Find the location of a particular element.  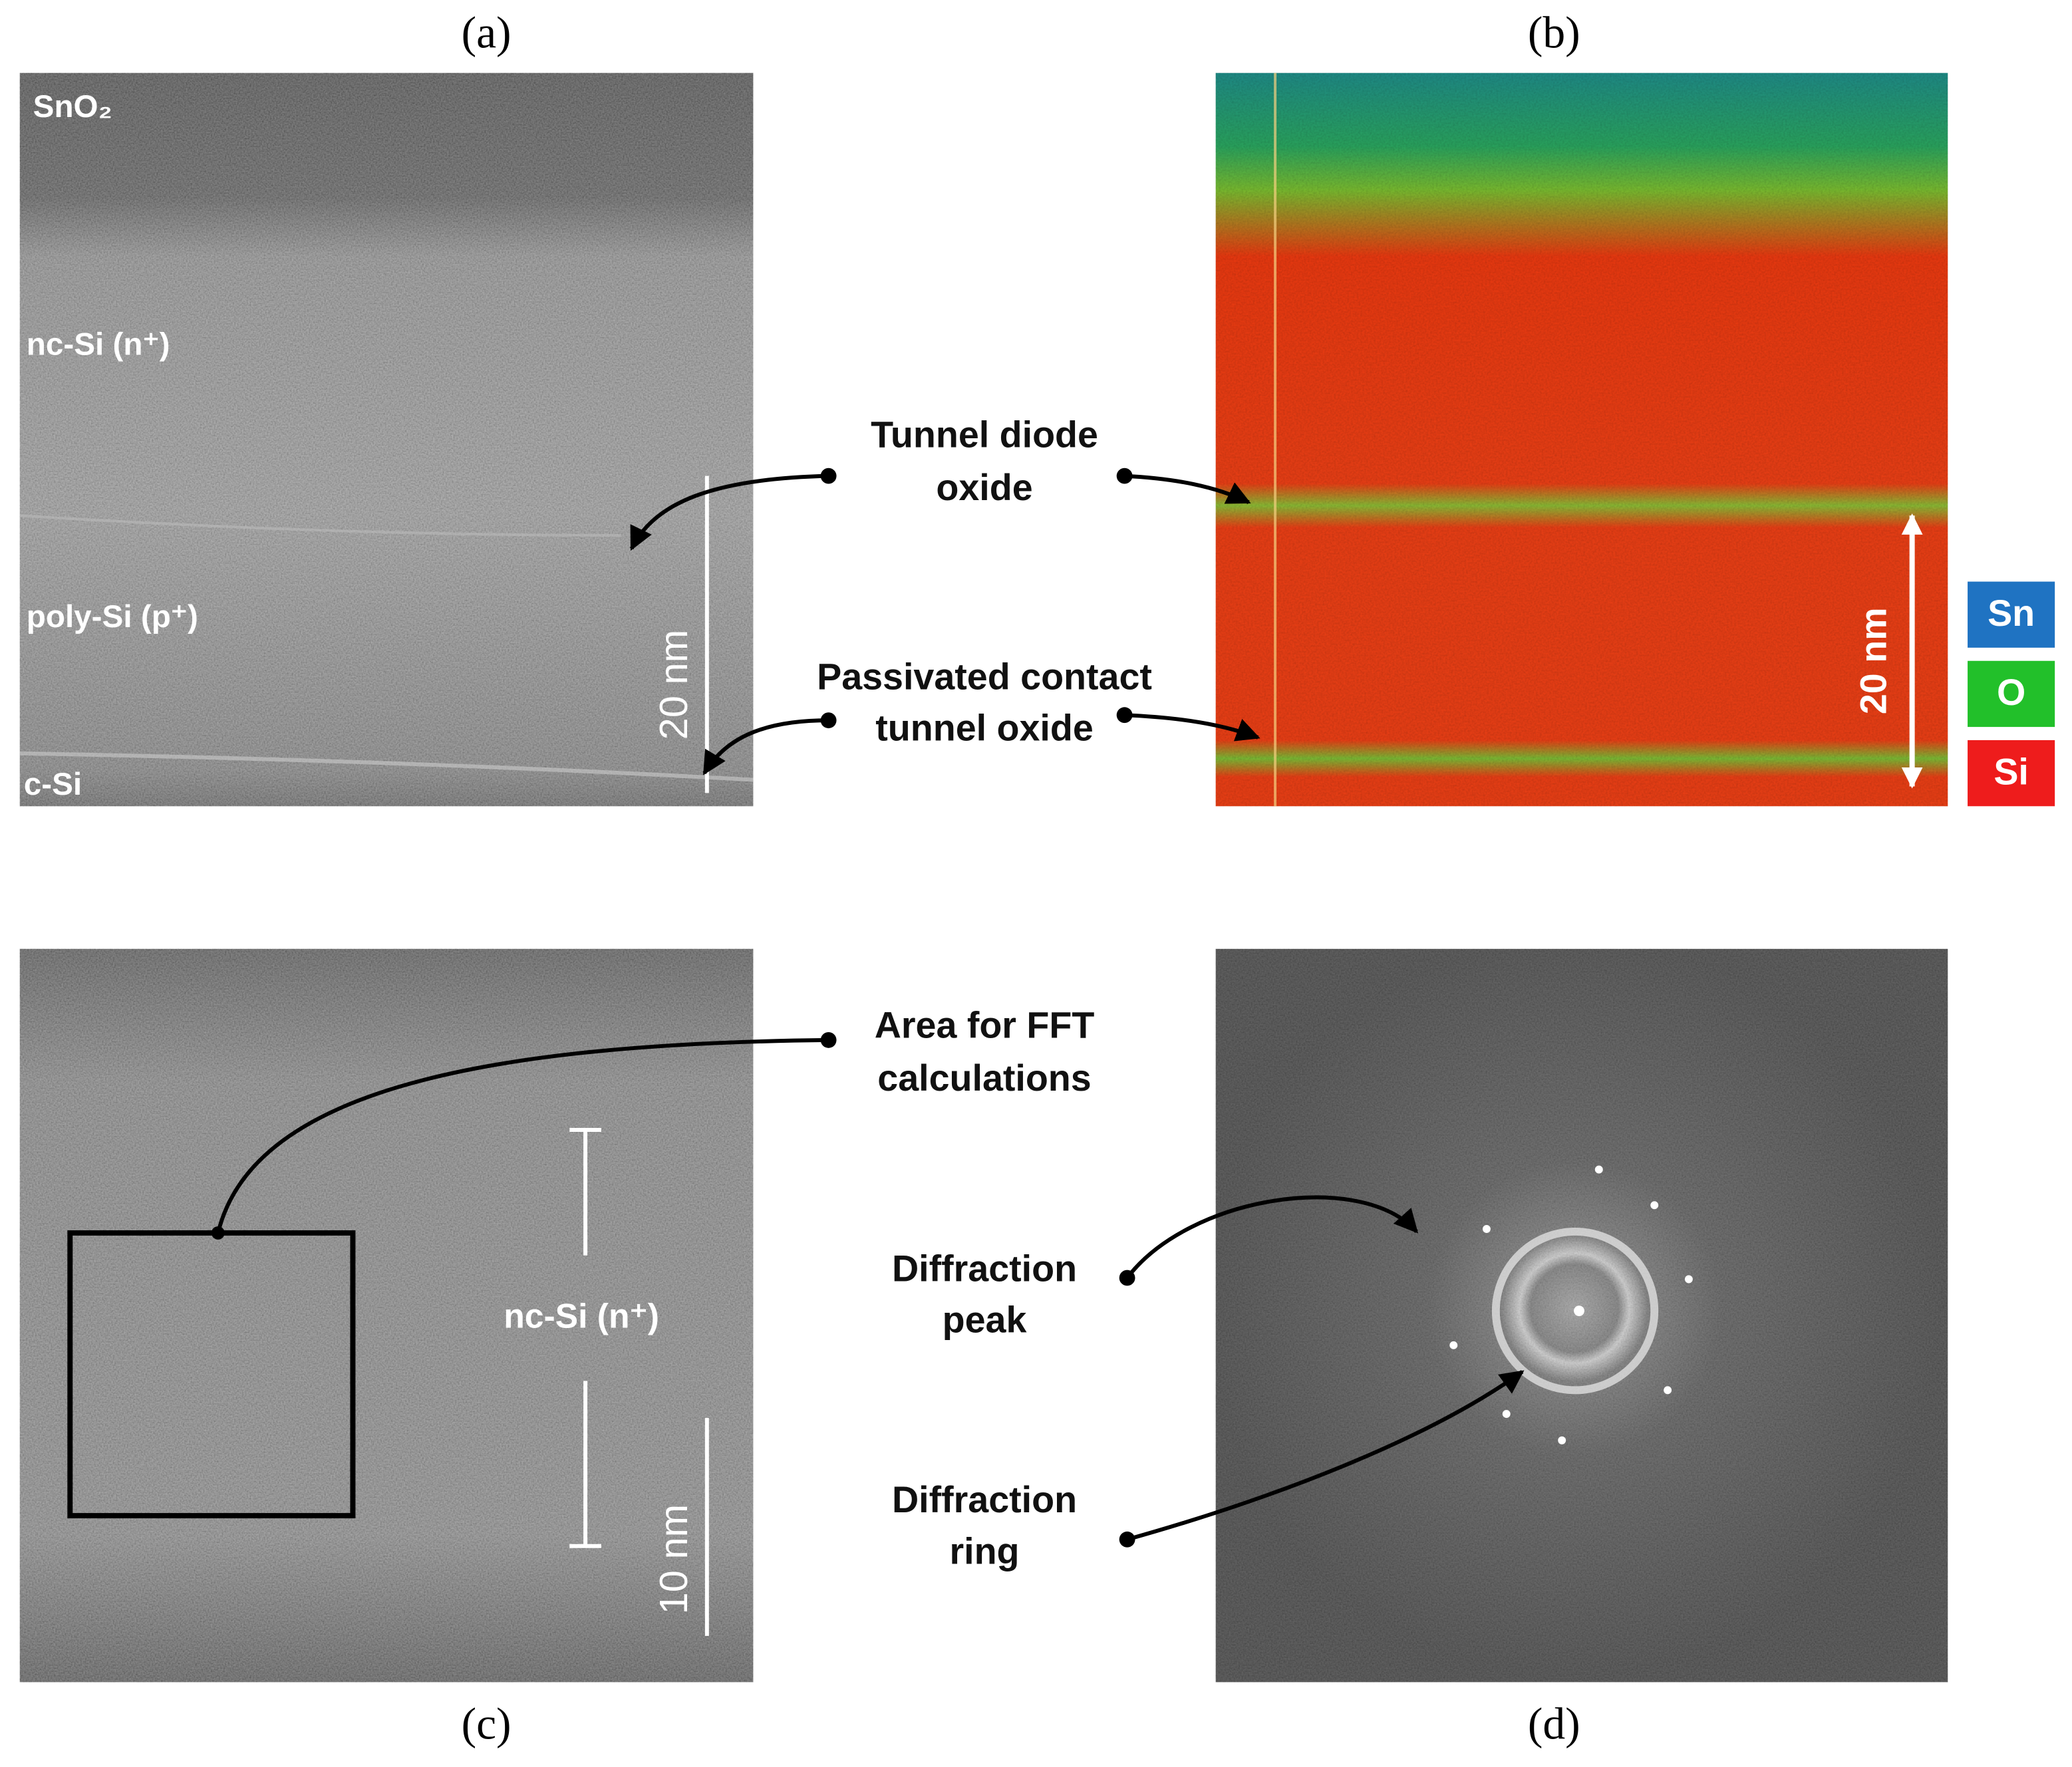

diffraction-ring is located at coordinates (1575, 1311).